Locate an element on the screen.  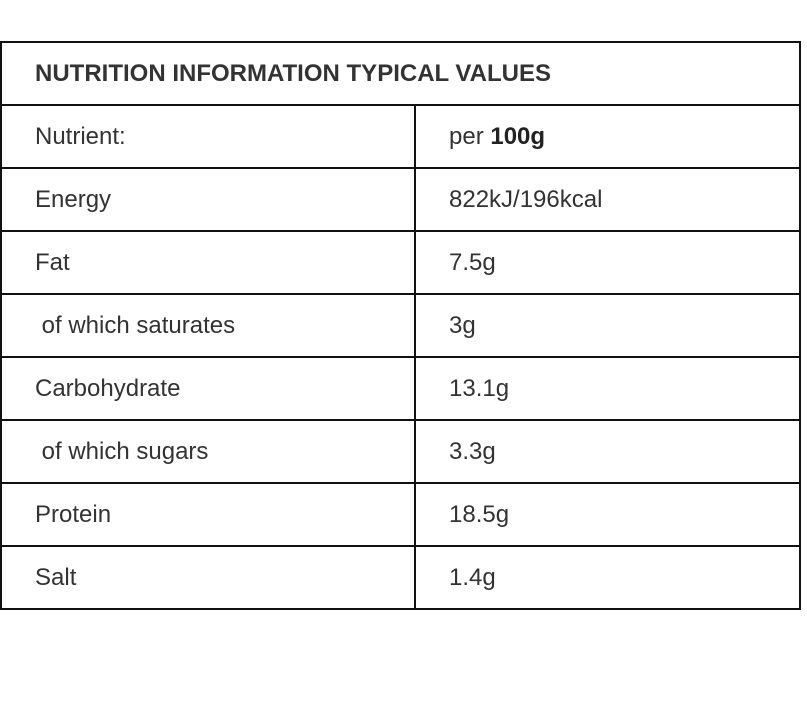
nutrient-name: Energy is located at coordinates (208, 199).